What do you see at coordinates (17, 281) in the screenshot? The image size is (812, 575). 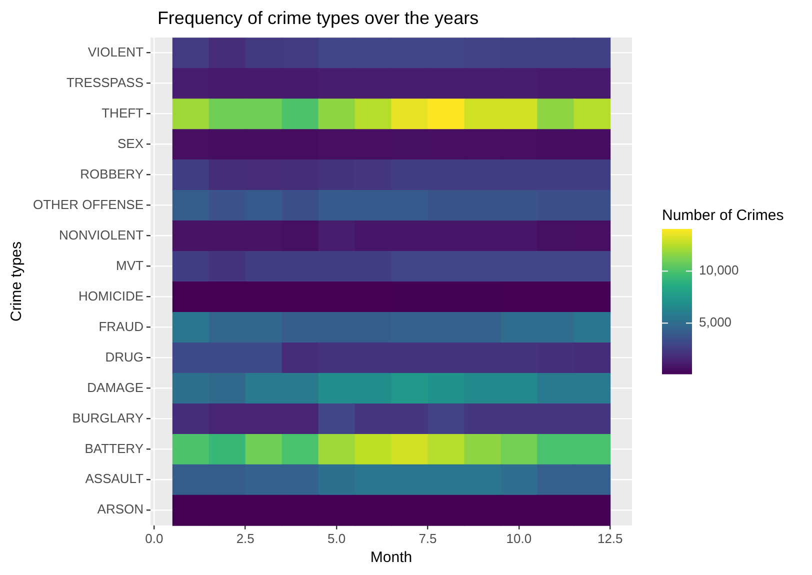 I see `y-axis-title: Crime types` at bounding box center [17, 281].